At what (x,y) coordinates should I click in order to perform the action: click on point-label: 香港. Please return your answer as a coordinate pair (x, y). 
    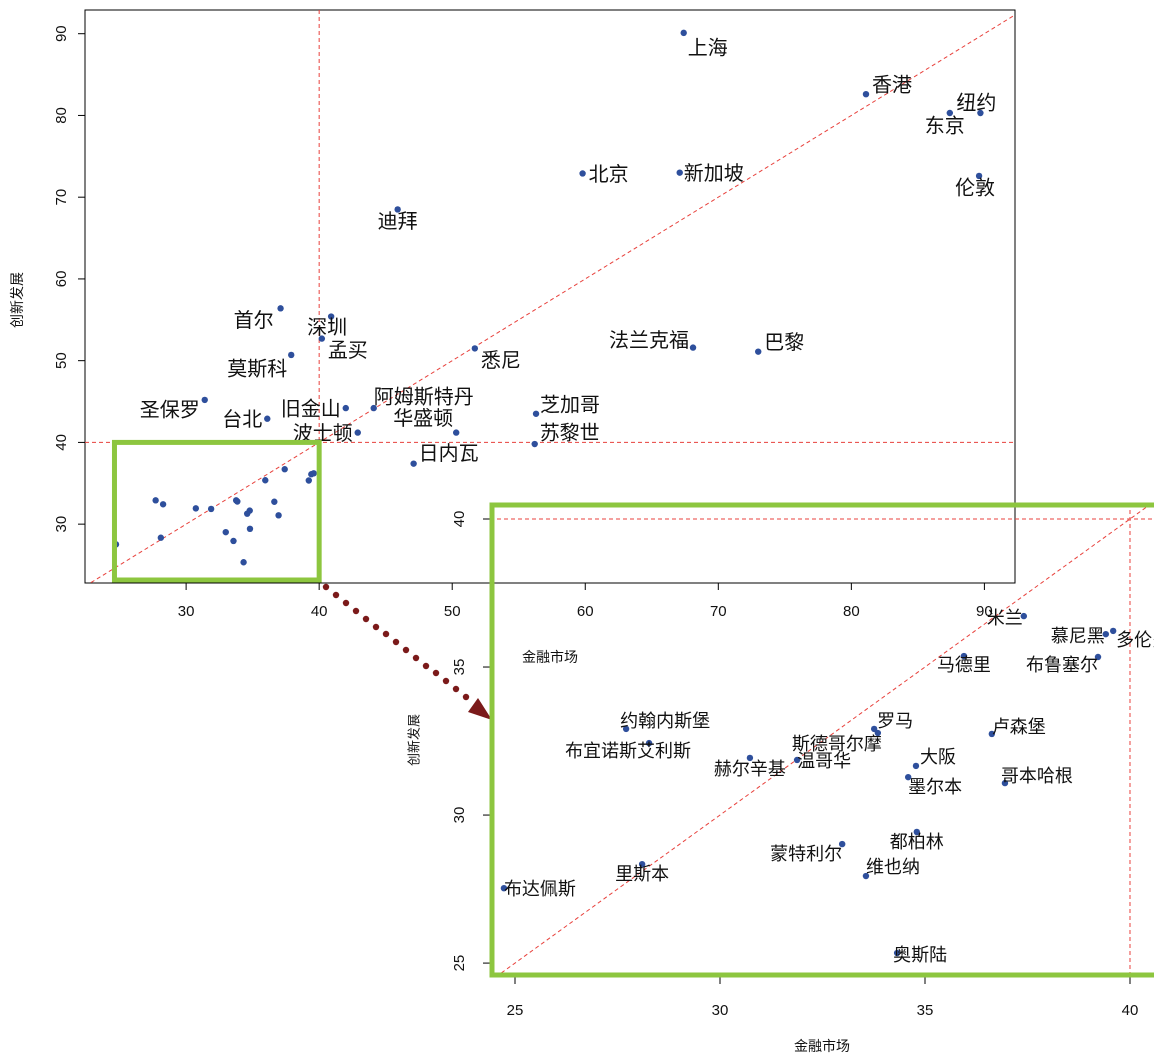
    Looking at the image, I should click on (892, 85).